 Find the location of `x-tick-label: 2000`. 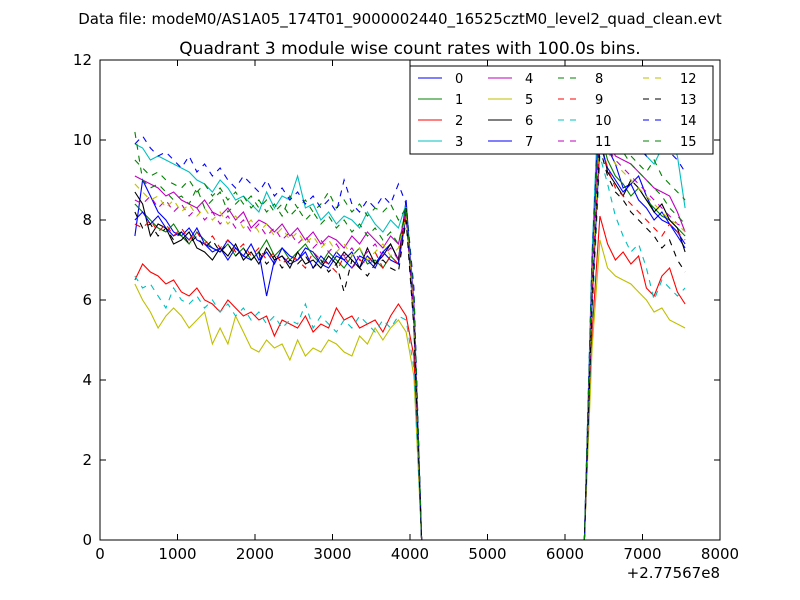

x-tick-label: 2000 is located at coordinates (255, 554).